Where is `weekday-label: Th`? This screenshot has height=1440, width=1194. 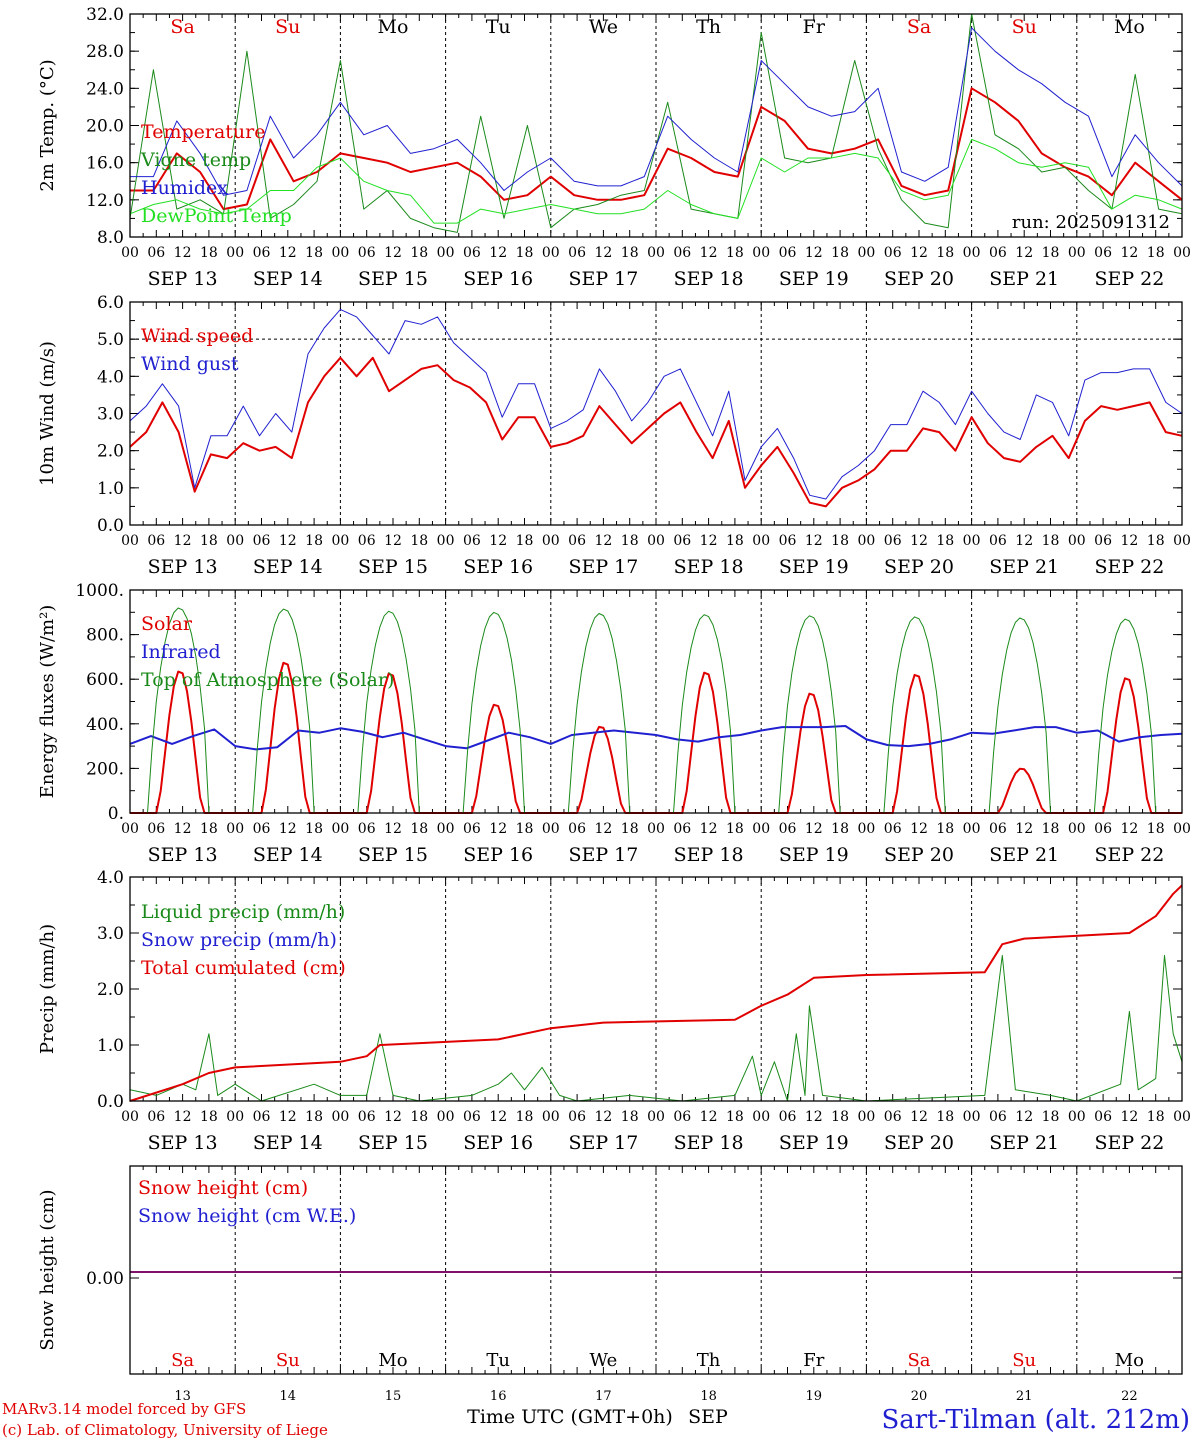
weekday-label: Th is located at coordinates (708, 27).